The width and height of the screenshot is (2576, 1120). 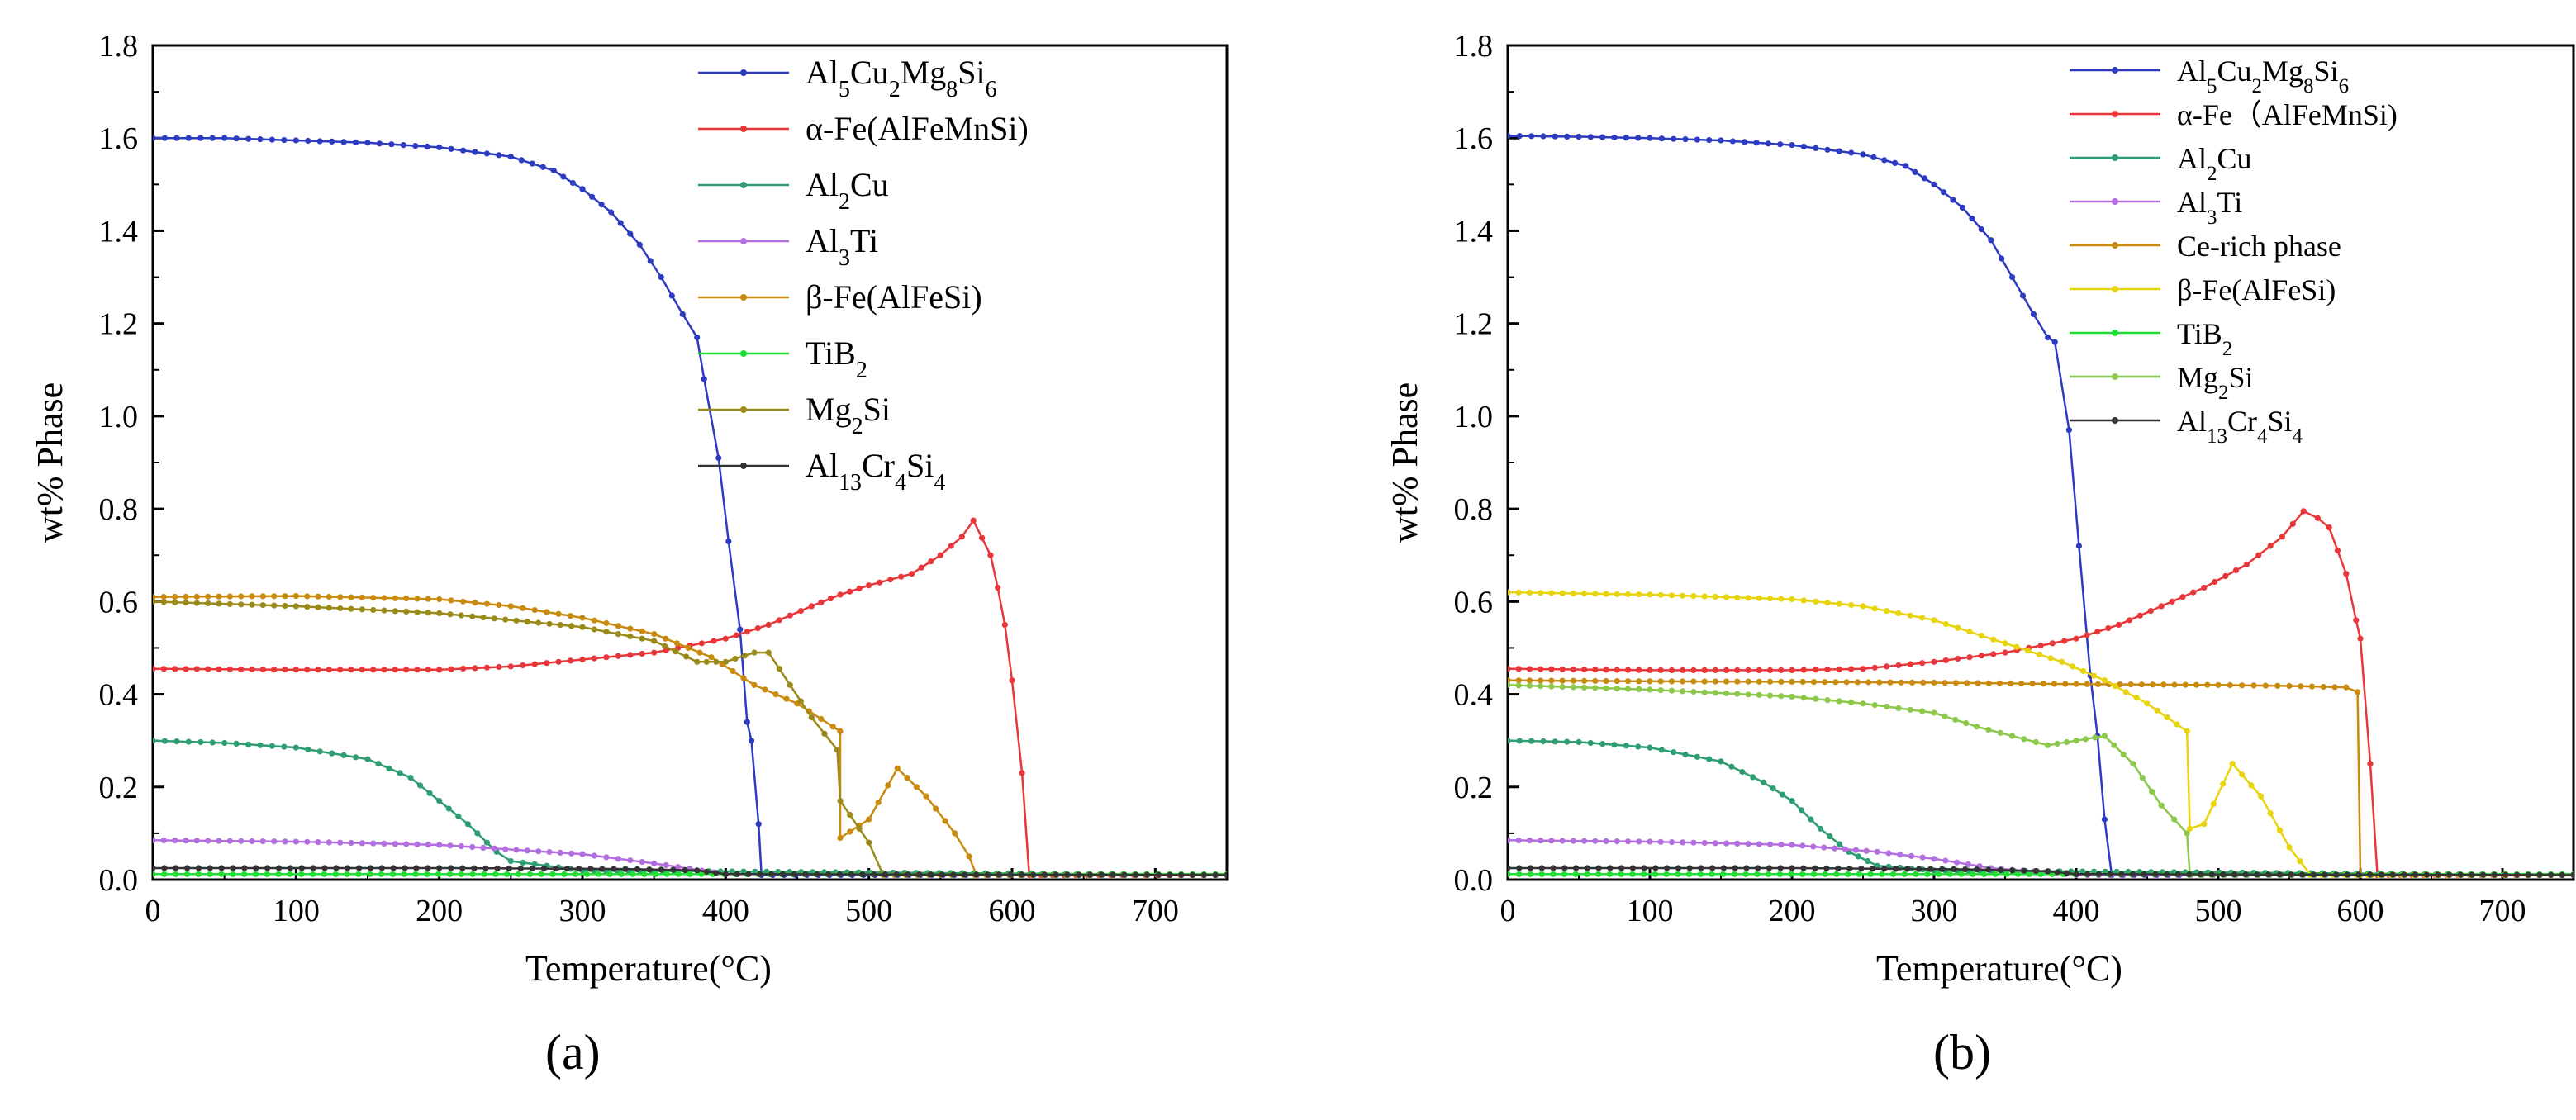 I want to click on legend-label: α-Fe（AlFeMnSi), so click(x=2287, y=114).